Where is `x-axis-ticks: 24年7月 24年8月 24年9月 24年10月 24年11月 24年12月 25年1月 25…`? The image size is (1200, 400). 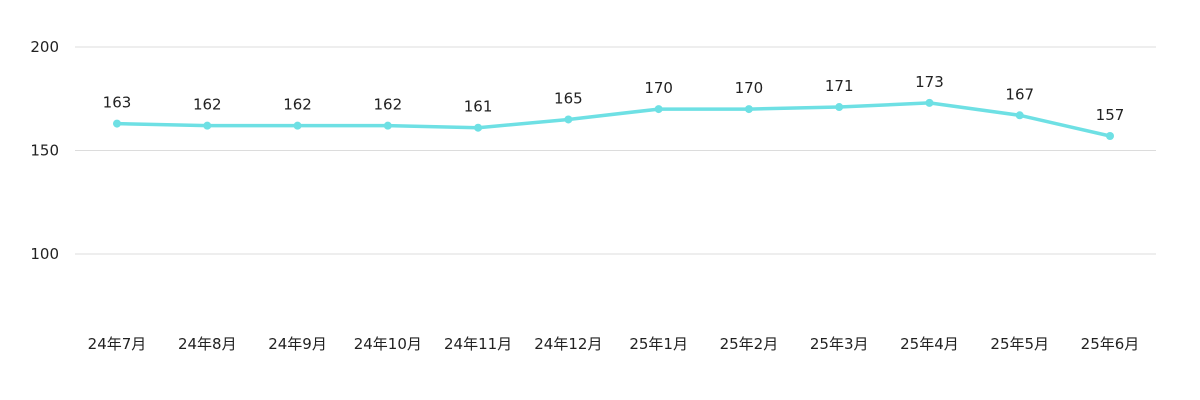
x-axis-ticks: 24年7月 24年8月 24年9月 24年10月 24年11月 24年12月 25年1月 25… is located at coordinates (614, 344).